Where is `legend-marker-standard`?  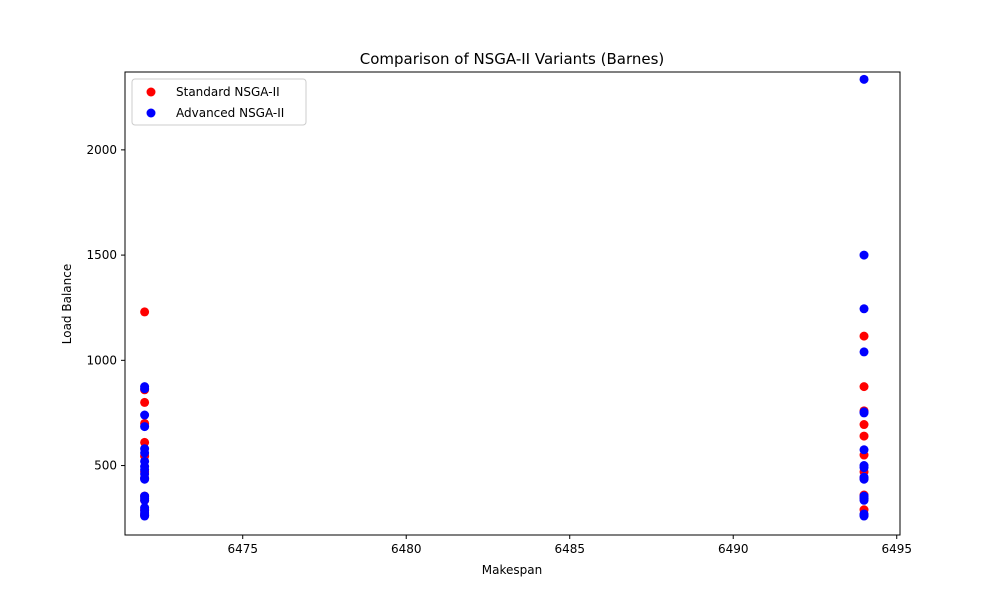 legend-marker-standard is located at coordinates (151, 92).